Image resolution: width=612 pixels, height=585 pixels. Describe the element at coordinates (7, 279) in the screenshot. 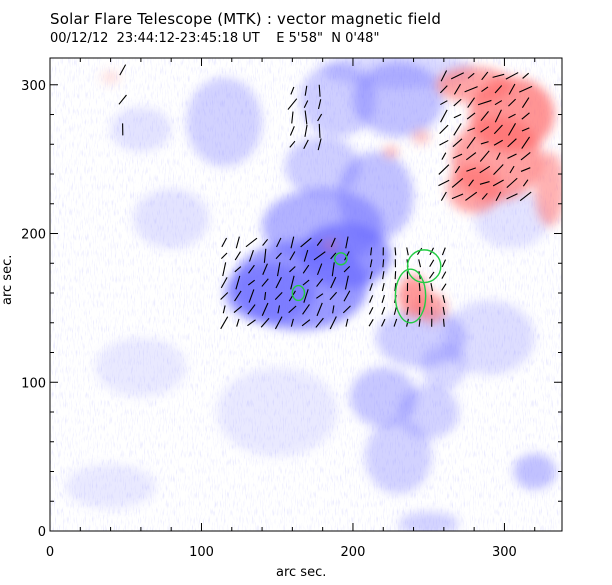

I see `y-axis-label: arc sec.` at that location.